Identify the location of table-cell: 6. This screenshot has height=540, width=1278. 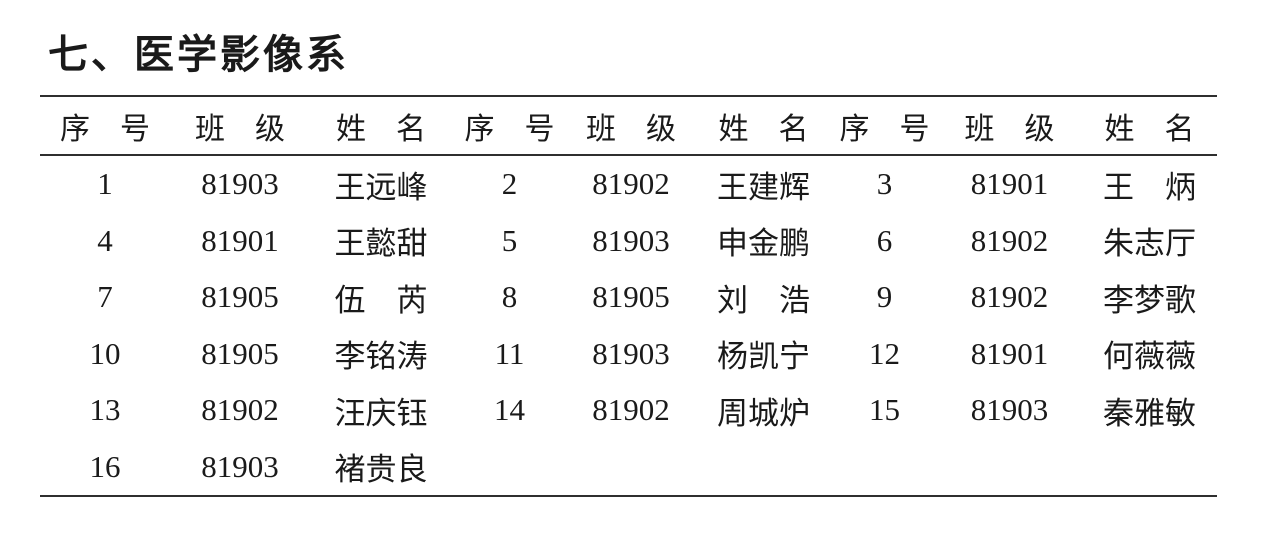
(884, 240).